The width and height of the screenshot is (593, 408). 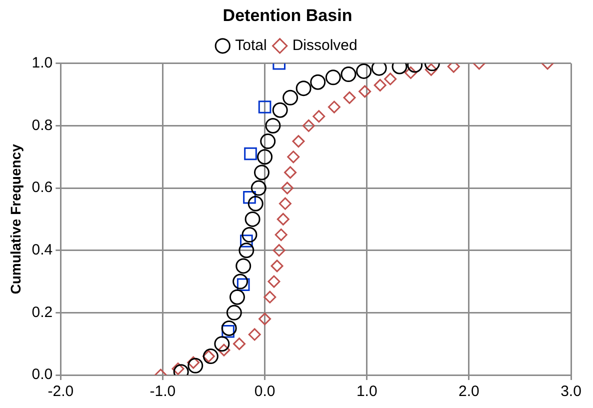 What do you see at coordinates (42, 250) in the screenshot?
I see `y-tick-label: 0.4` at bounding box center [42, 250].